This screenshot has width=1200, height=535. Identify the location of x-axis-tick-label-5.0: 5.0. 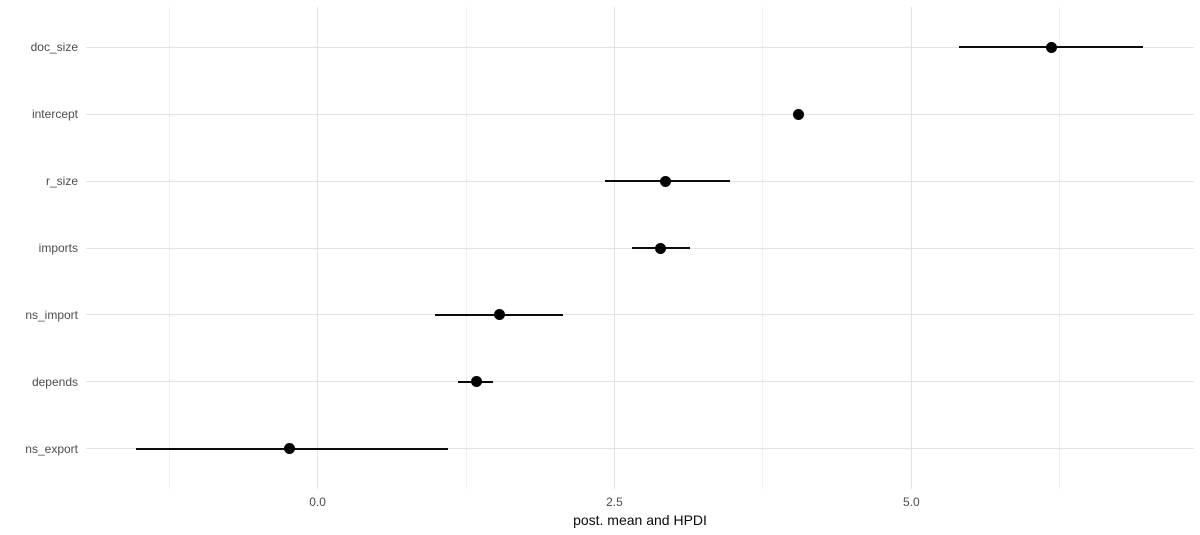
(911, 502).